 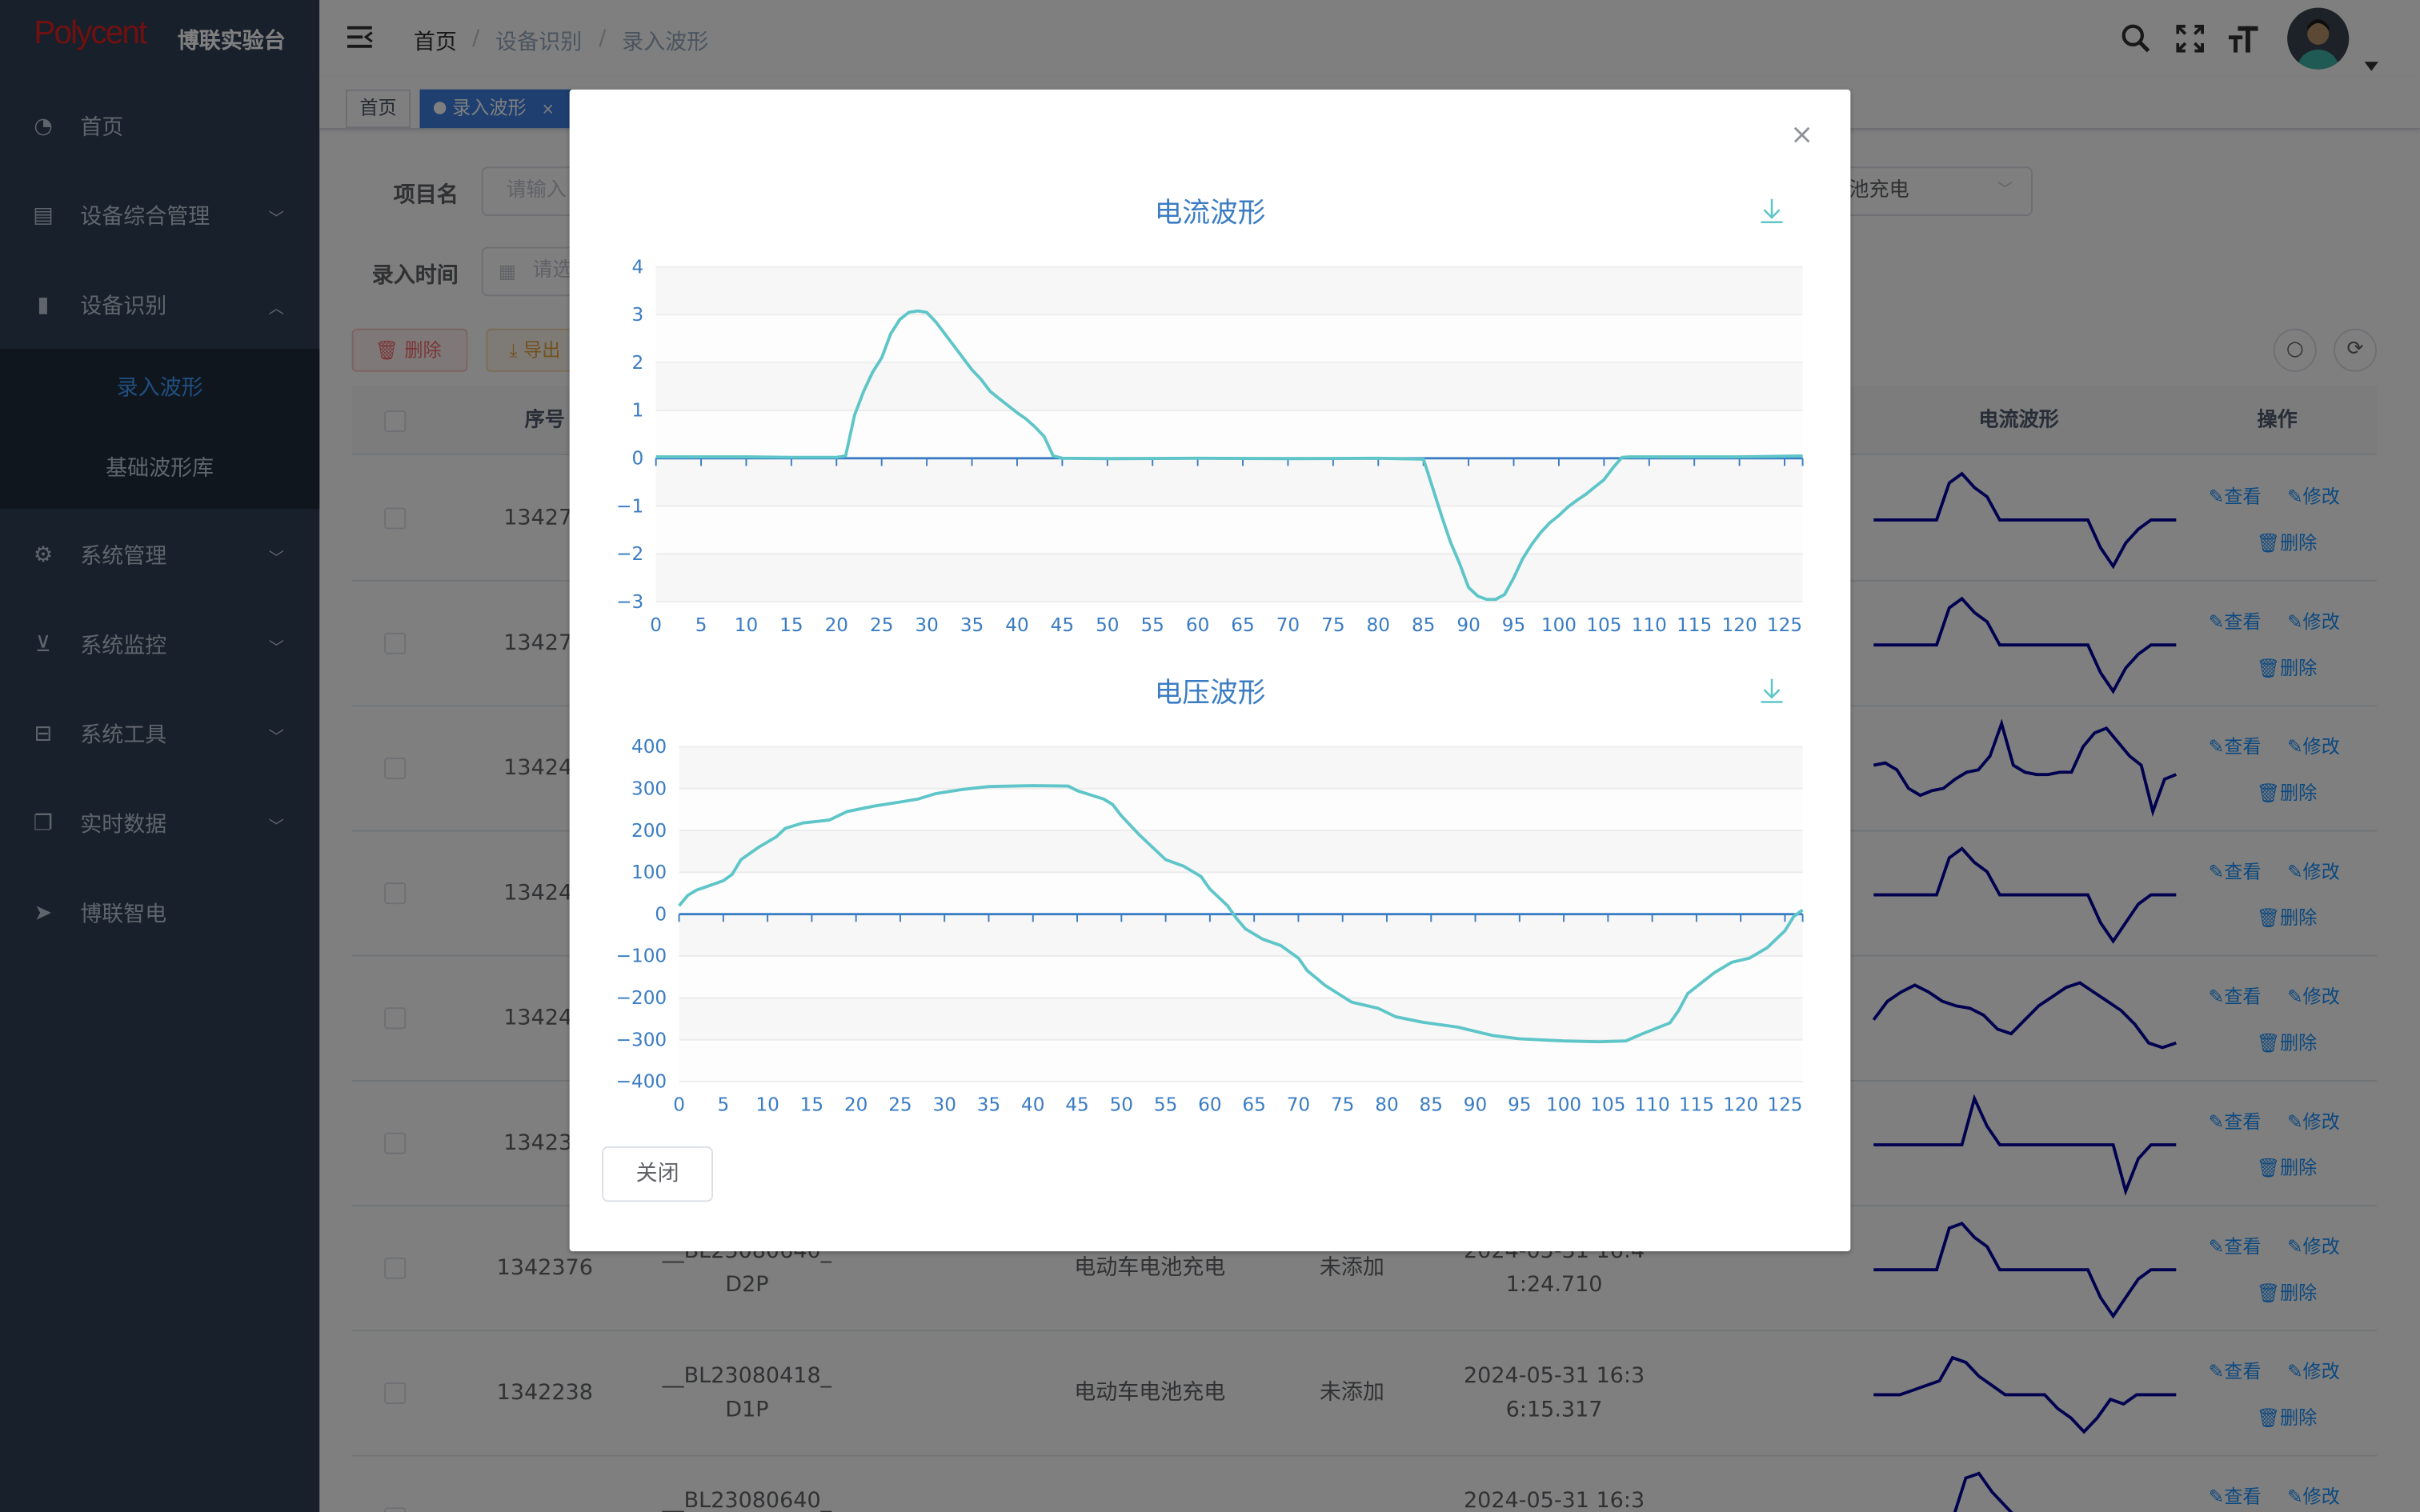 What do you see at coordinates (649, 872) in the screenshot?
I see `y-tick-label: 100` at bounding box center [649, 872].